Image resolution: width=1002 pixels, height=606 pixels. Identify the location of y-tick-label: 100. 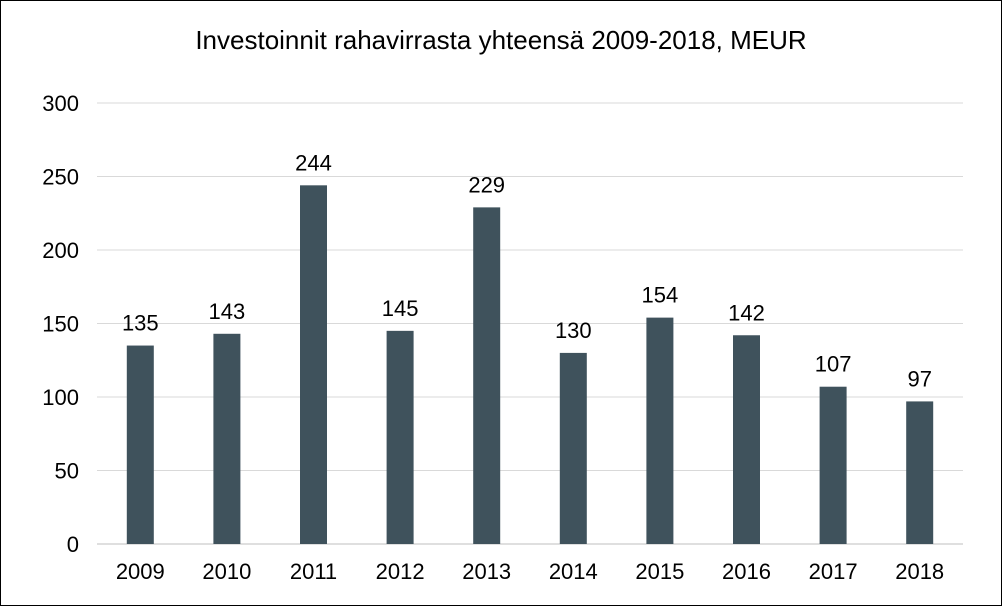
(60, 397).